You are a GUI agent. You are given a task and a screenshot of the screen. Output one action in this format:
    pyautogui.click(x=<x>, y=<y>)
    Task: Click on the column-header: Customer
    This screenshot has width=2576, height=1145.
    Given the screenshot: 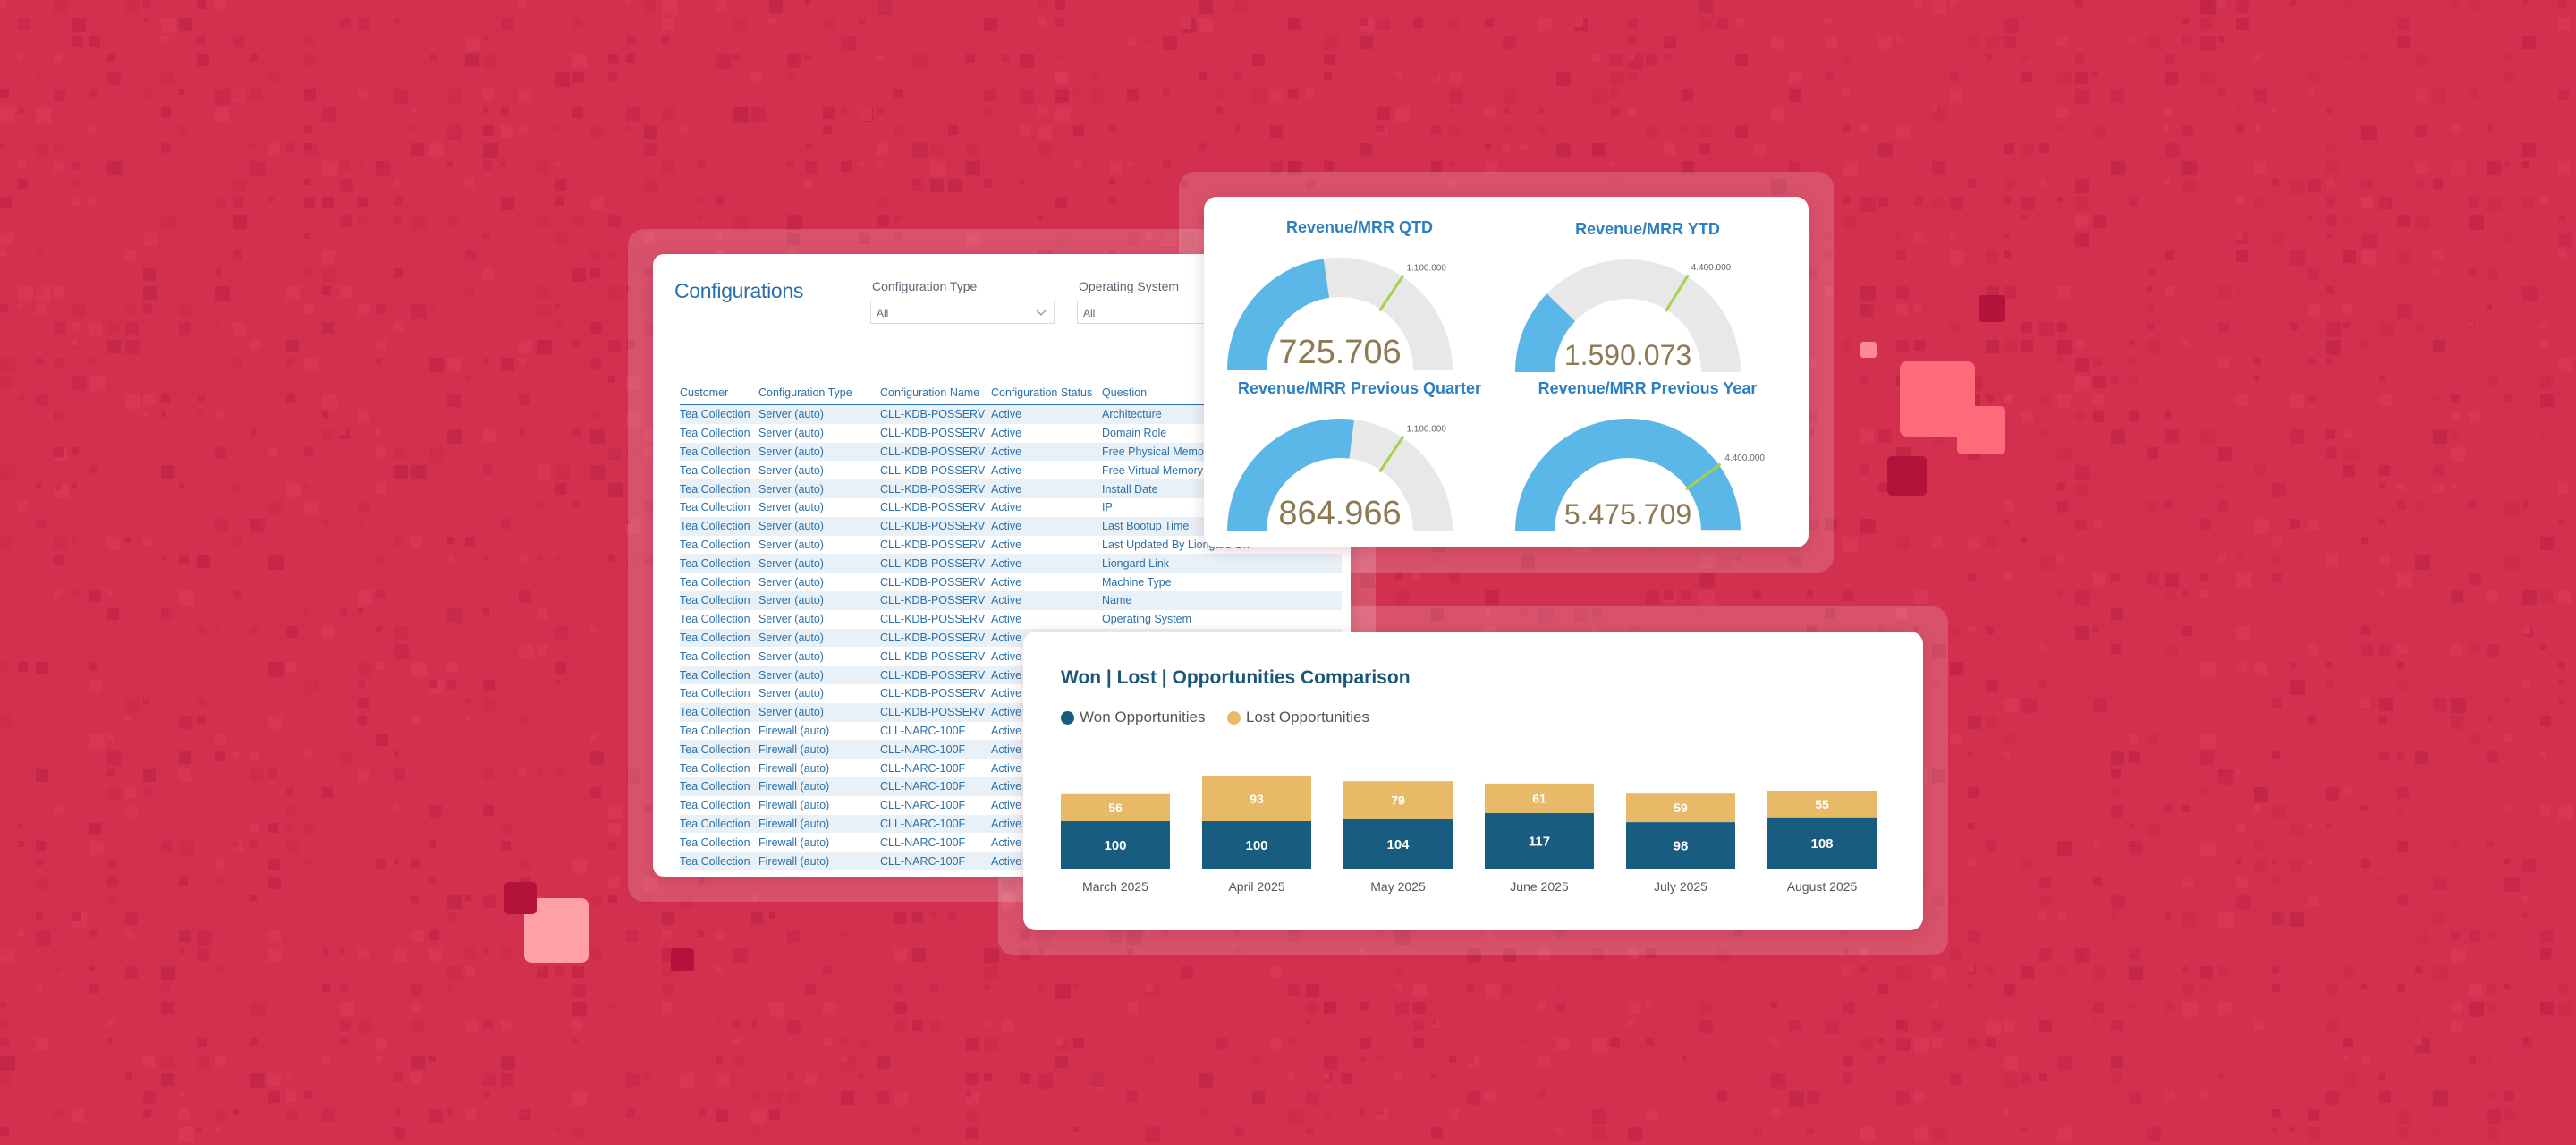 What is the action you would take?
    pyautogui.click(x=719, y=393)
    